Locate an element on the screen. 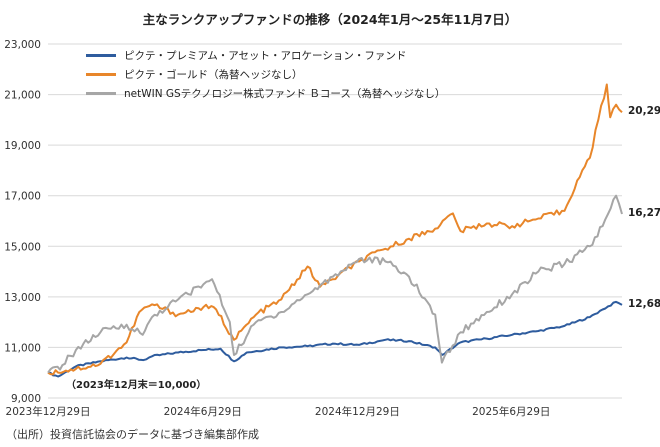 The width and height of the screenshot is (660, 447). legend-item-netwin-tech: netWIN GSテクノロジー株式ファンド Ｂコース（為替ヘッジなし） is located at coordinates (265, 93).